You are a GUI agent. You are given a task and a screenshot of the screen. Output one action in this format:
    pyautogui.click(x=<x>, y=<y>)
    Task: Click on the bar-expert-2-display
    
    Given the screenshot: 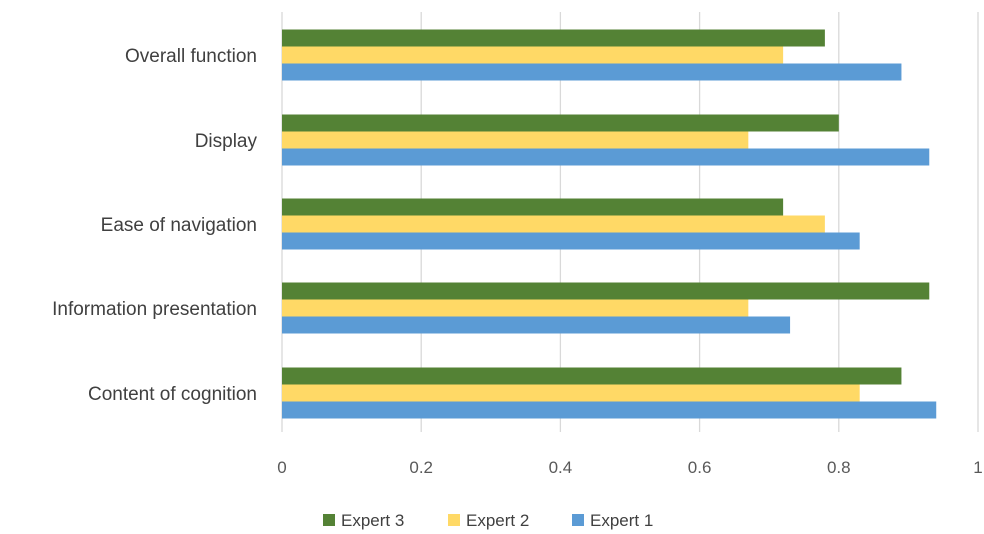 What is the action you would take?
    pyautogui.click(x=515, y=140)
    